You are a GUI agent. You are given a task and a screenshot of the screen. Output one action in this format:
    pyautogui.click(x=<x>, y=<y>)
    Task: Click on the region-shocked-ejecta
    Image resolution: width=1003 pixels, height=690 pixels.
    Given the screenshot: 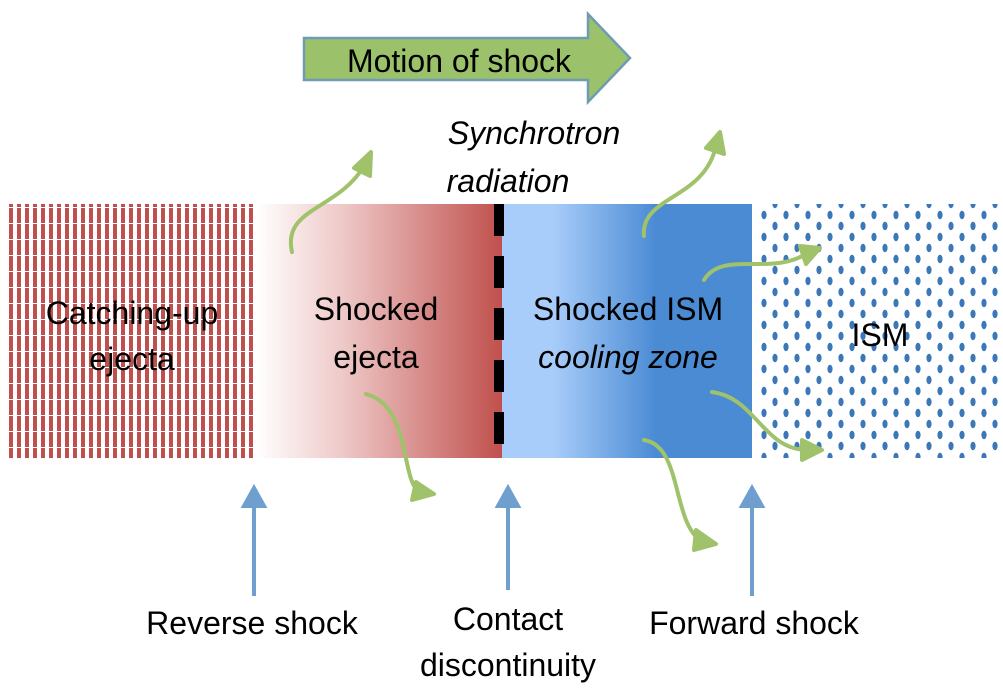 What is the action you would take?
    pyautogui.click(x=379, y=331)
    